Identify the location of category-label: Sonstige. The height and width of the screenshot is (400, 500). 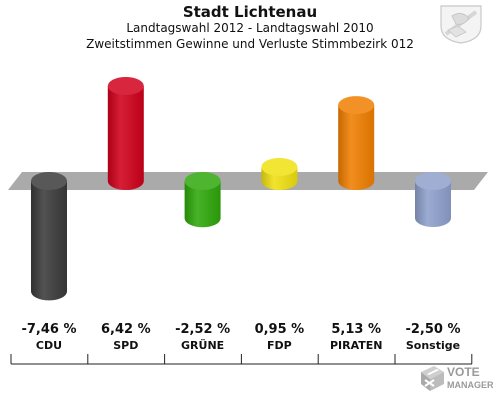
(433, 345).